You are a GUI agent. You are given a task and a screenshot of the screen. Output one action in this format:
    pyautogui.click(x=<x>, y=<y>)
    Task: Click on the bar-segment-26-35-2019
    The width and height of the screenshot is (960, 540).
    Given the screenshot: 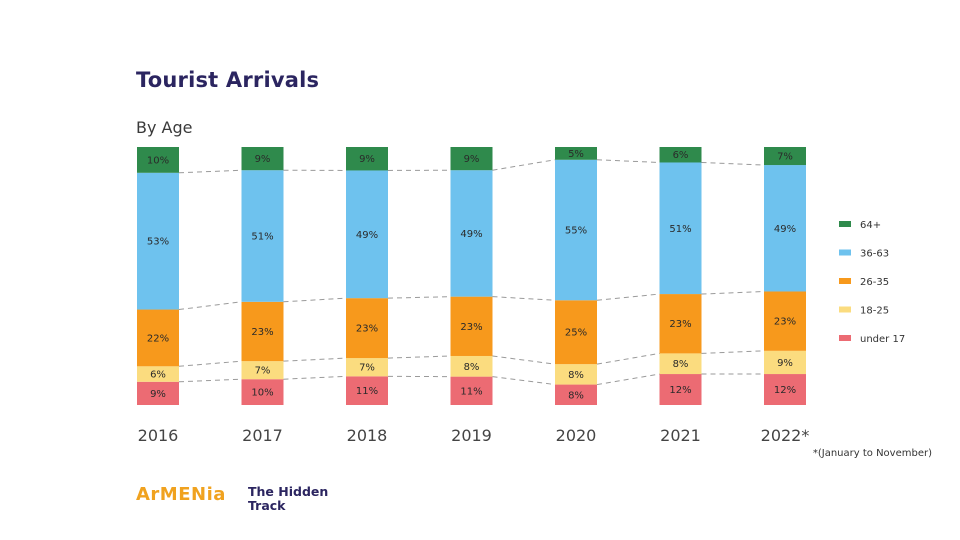 What is the action you would take?
    pyautogui.click(x=471, y=326)
    